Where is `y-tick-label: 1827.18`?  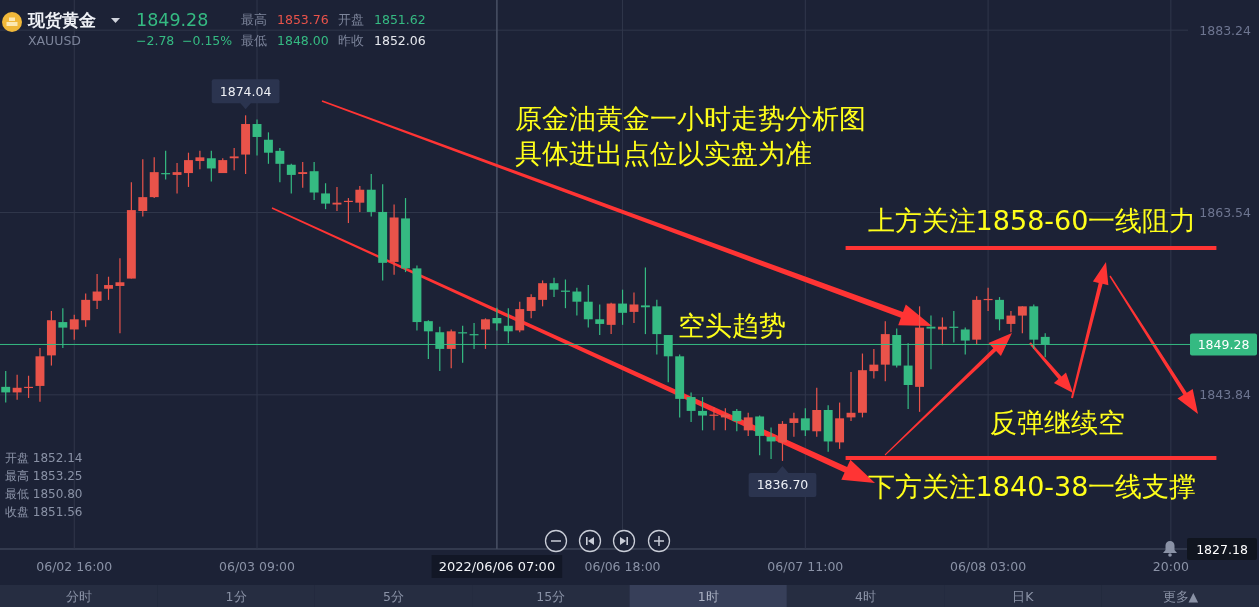
y-tick-label: 1827.18 is located at coordinates (1222, 549).